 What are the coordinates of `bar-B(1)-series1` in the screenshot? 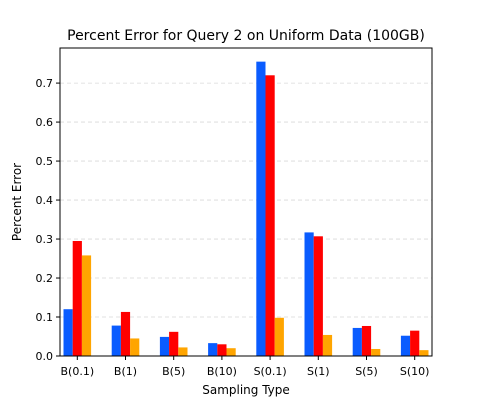 It's located at (116, 340).